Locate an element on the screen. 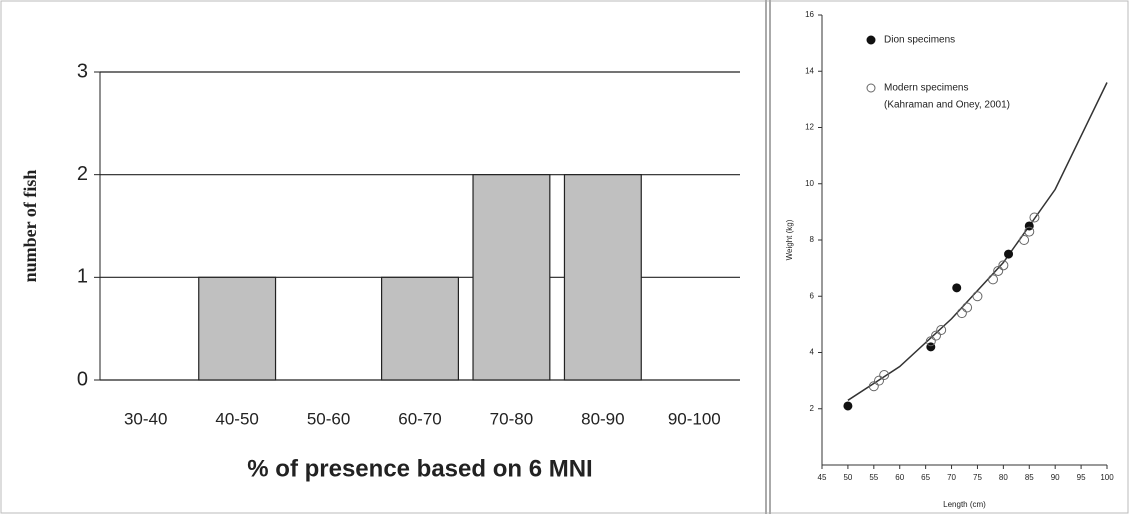  x-tick-label: 80-90 is located at coordinates (602, 418).